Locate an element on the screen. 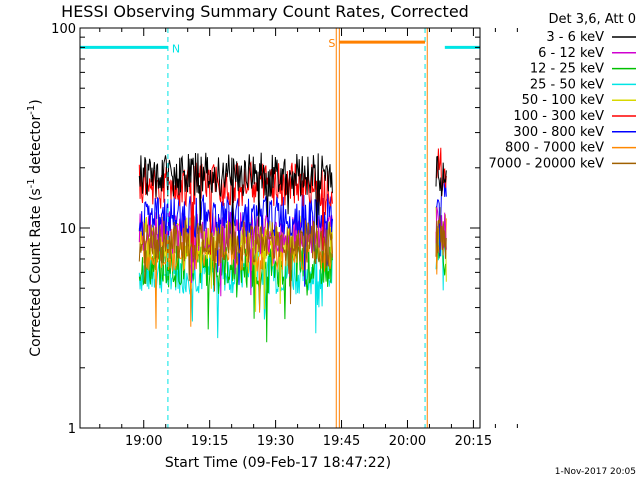 This screenshot has width=640, height=480. legend-label-12-25kev: 12 - 25 keV is located at coordinates (567, 69).